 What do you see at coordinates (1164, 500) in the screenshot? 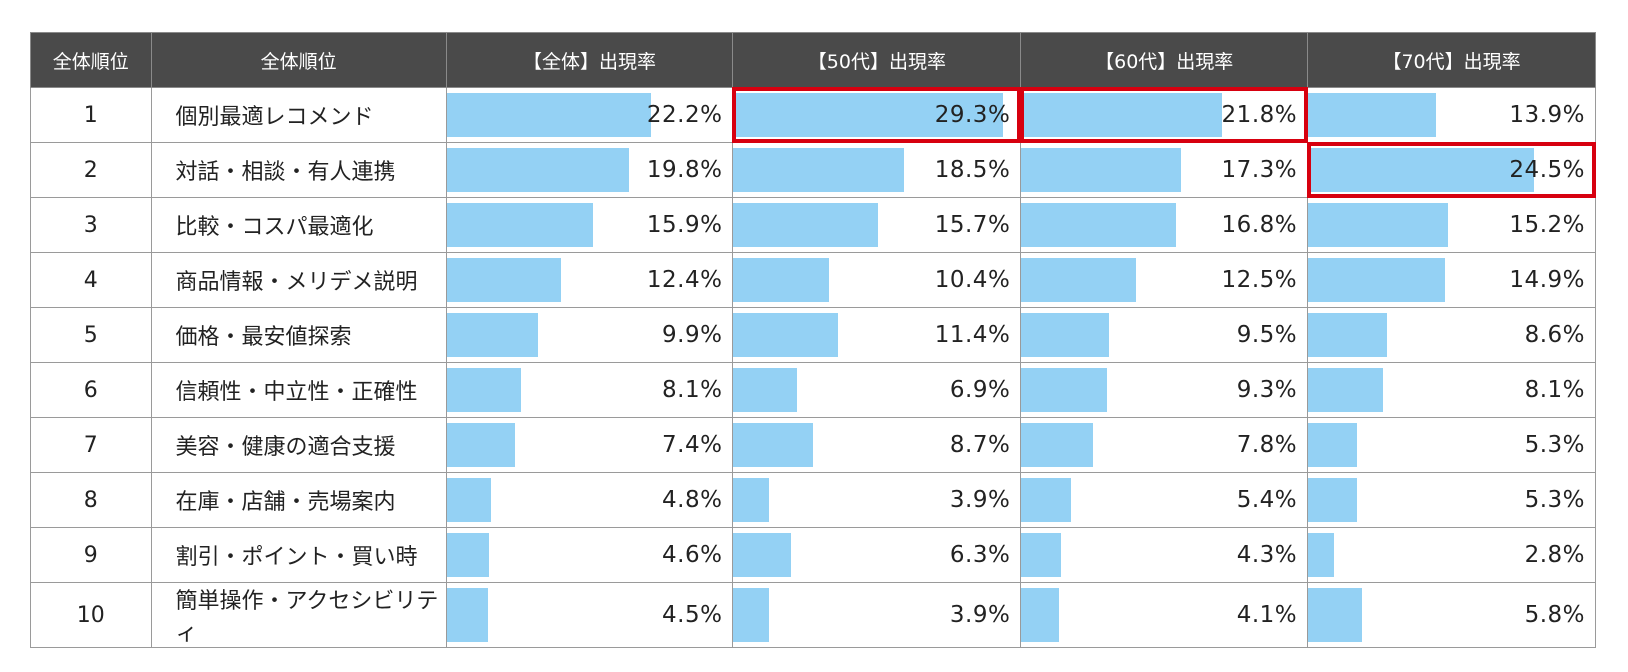
I see `bar-cell-60s: 5.4%` at bounding box center [1164, 500].